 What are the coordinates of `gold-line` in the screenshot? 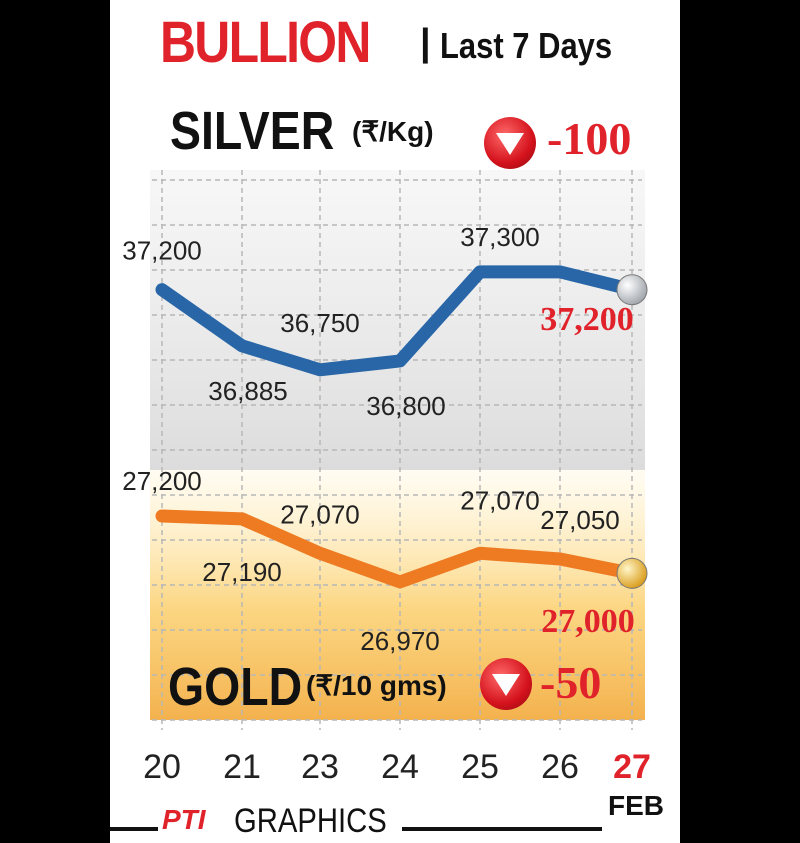 It's located at (397, 549).